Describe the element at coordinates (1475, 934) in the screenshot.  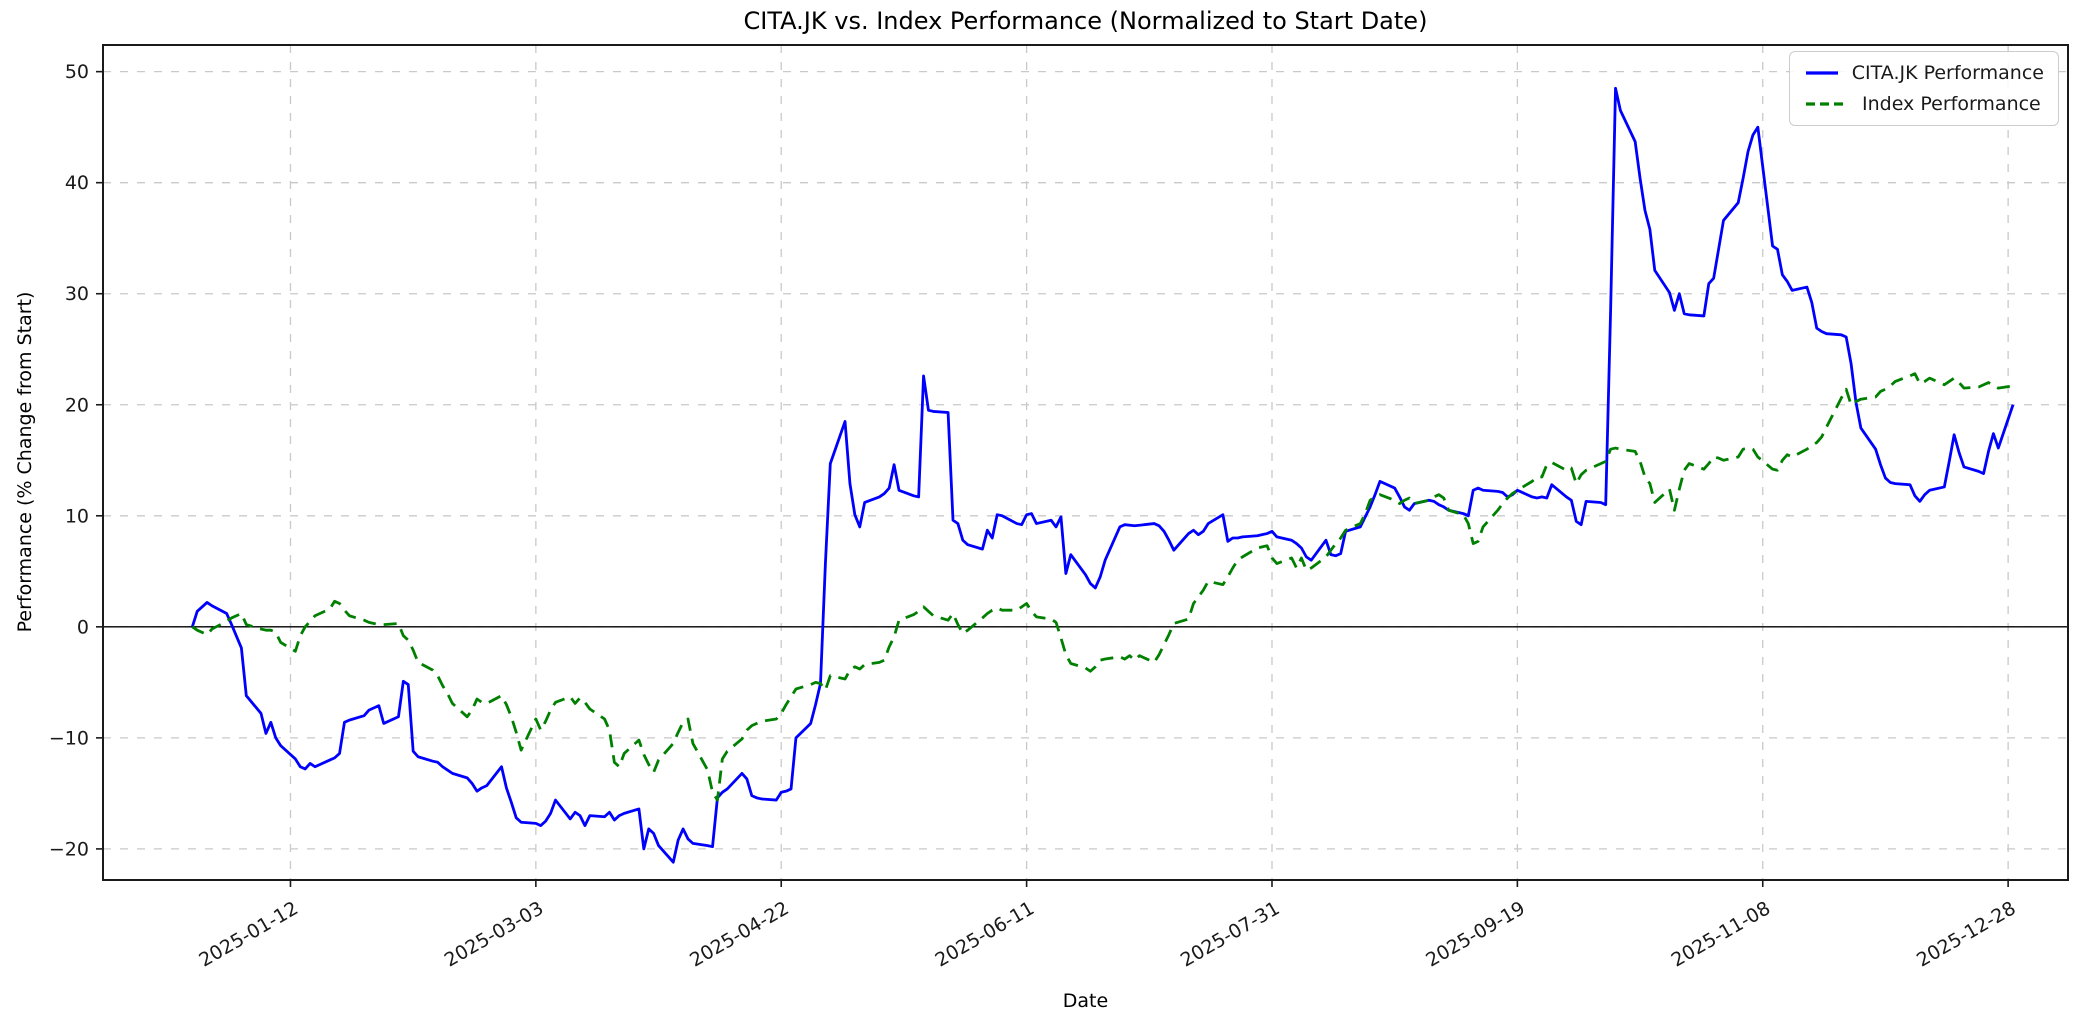
I see `x-tick-label: 2025-09-19` at that location.